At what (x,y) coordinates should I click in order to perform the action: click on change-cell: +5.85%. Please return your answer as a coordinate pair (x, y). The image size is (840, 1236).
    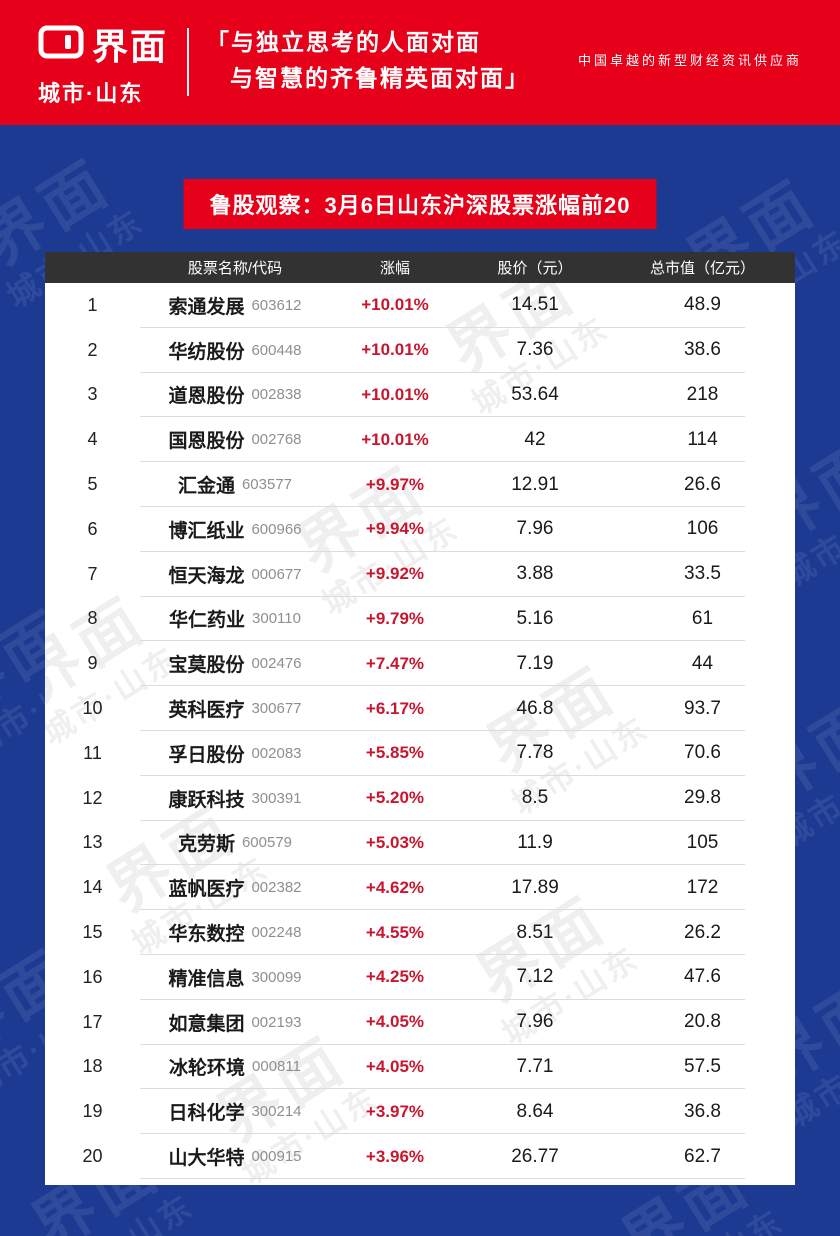
    Looking at the image, I should click on (395, 753).